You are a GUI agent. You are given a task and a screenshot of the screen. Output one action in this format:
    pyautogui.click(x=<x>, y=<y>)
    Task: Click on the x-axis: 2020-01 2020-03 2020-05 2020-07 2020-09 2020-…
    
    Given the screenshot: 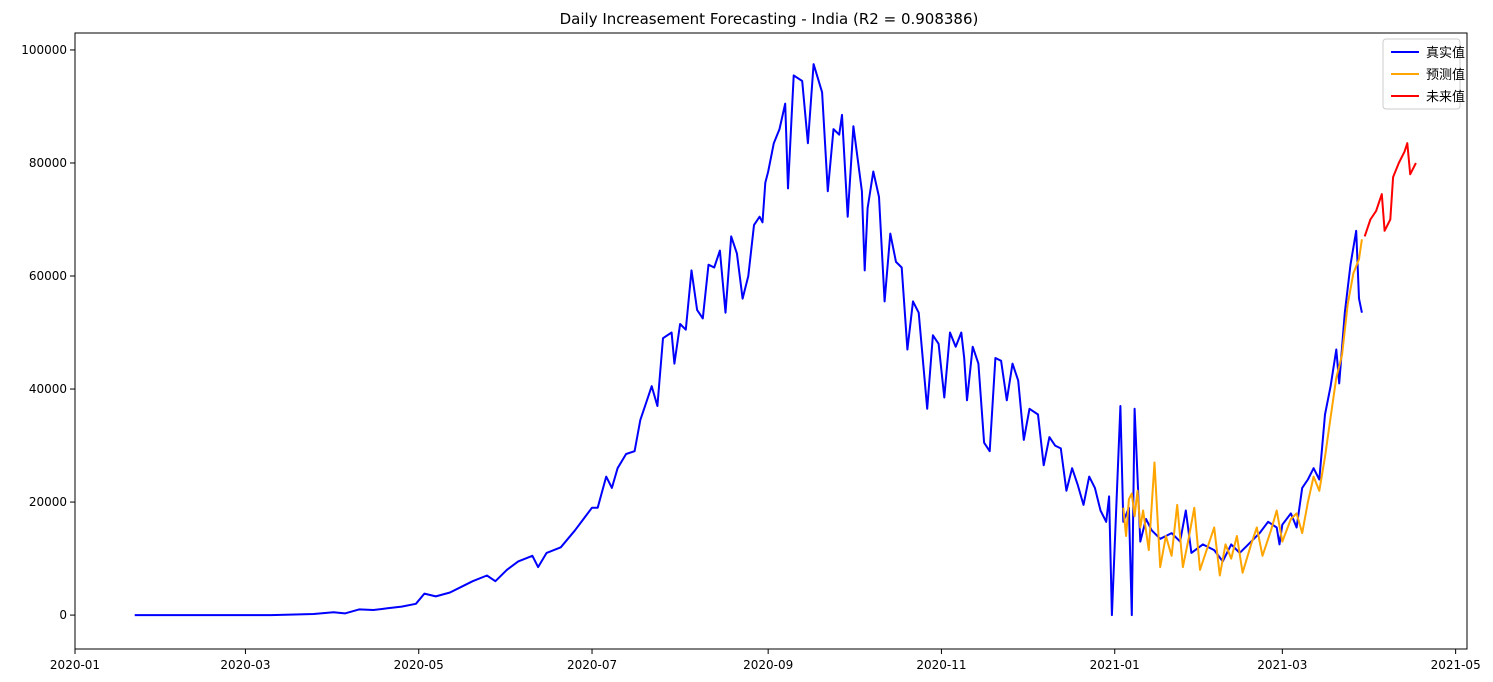 What is the action you would take?
    pyautogui.click(x=765, y=660)
    